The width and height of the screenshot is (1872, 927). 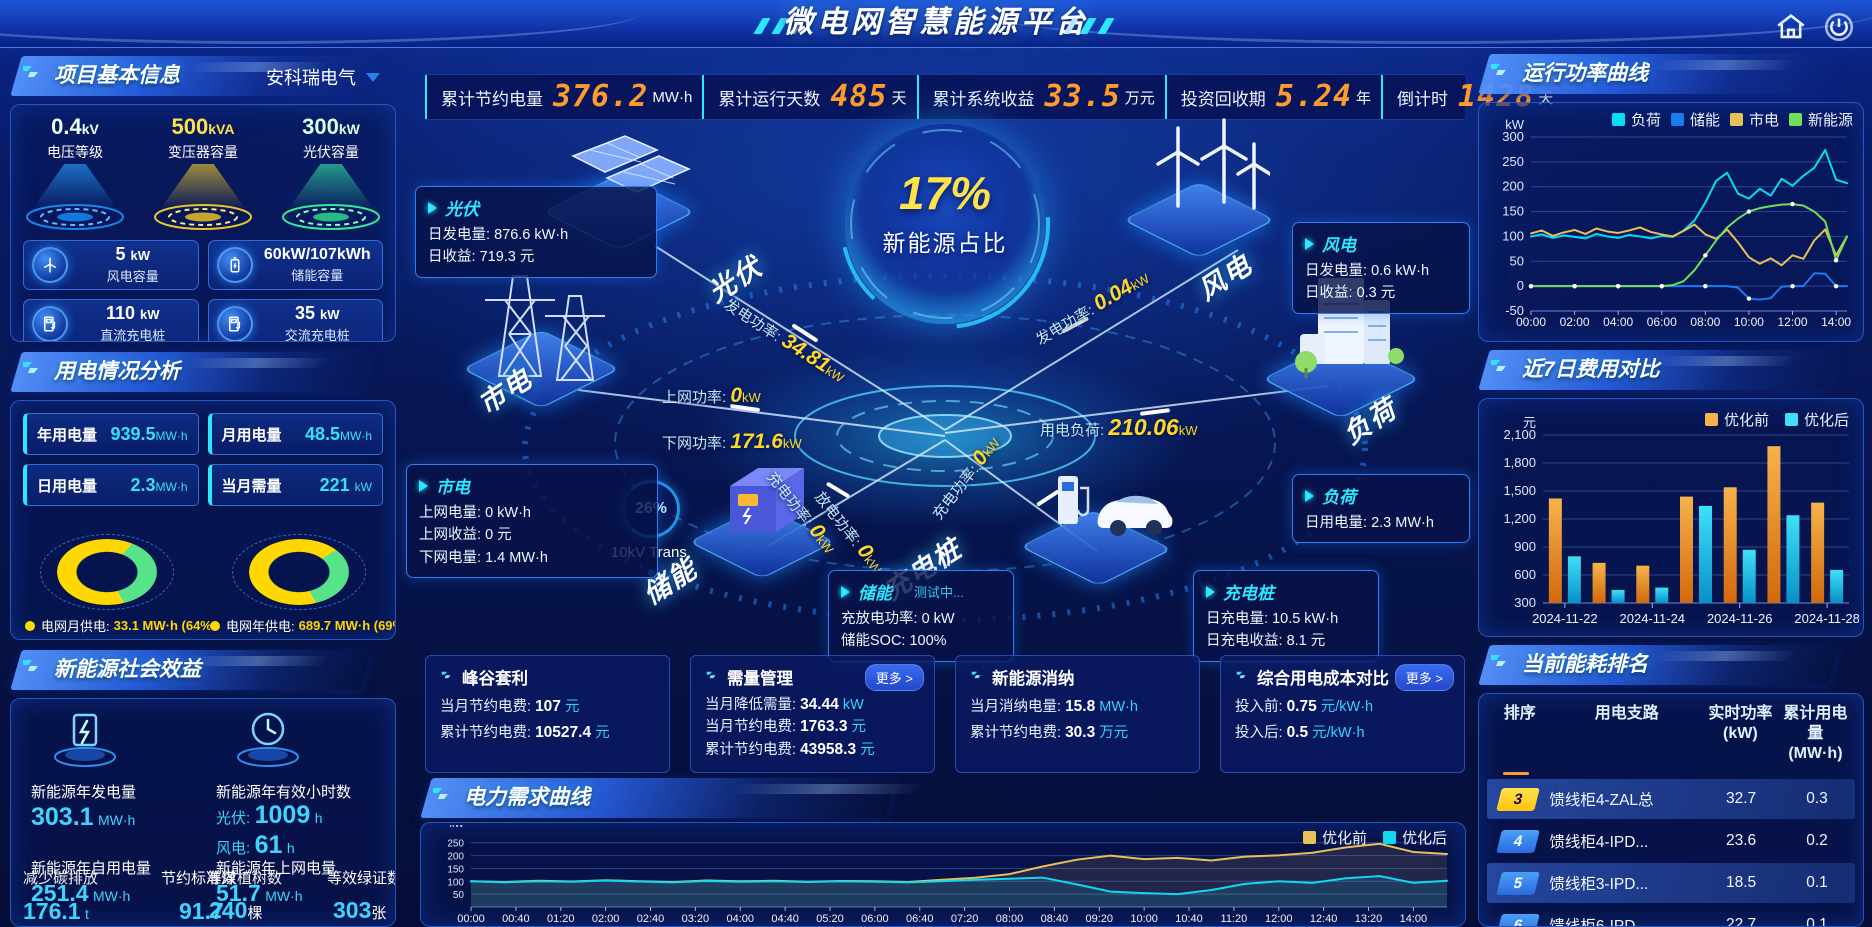 I want to click on ev-charger-icon, so click(x=1115, y=506).